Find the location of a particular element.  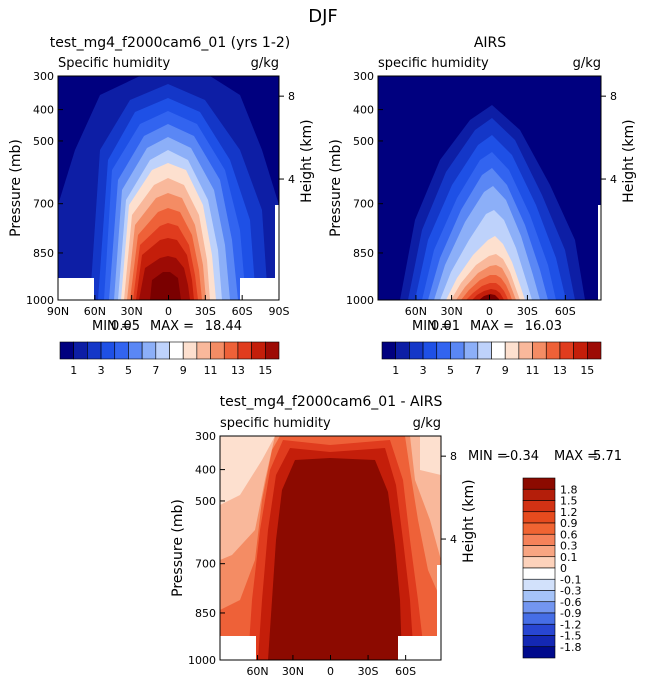

colorbar-label: -0.6 is located at coordinates (570, 602).